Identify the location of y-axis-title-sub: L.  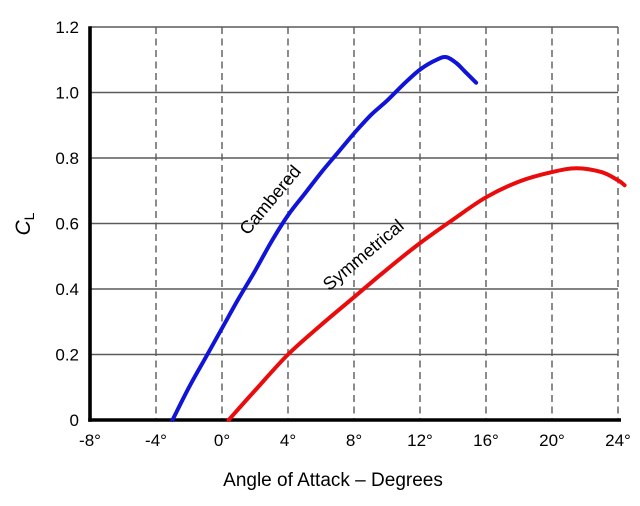
(29, 216).